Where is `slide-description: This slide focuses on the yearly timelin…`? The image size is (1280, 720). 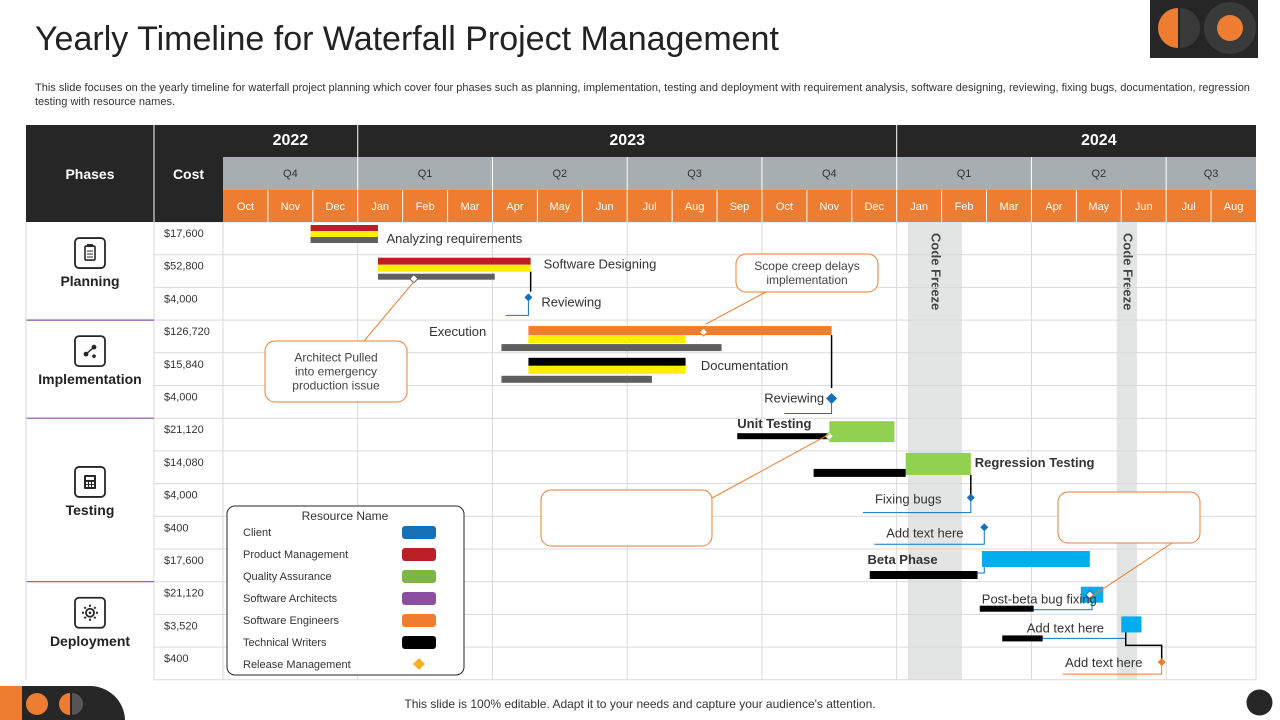
slide-description: This slide focuses on the yearly timelin… is located at coordinates (642, 95).